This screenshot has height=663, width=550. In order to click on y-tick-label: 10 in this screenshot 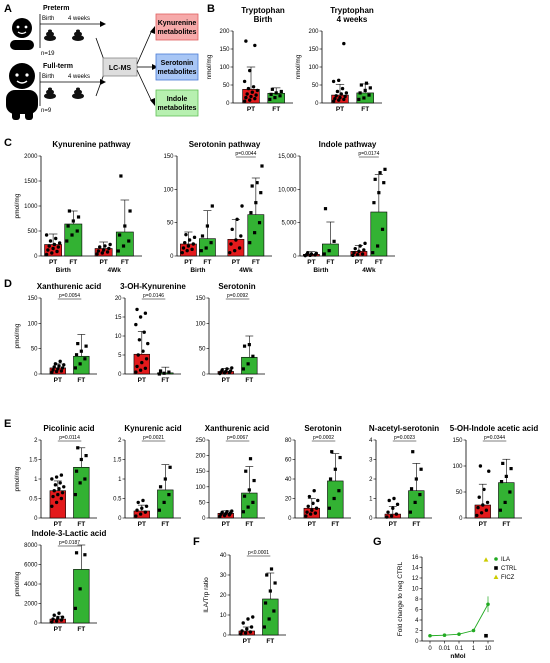, I will do `click(415, 590)`.